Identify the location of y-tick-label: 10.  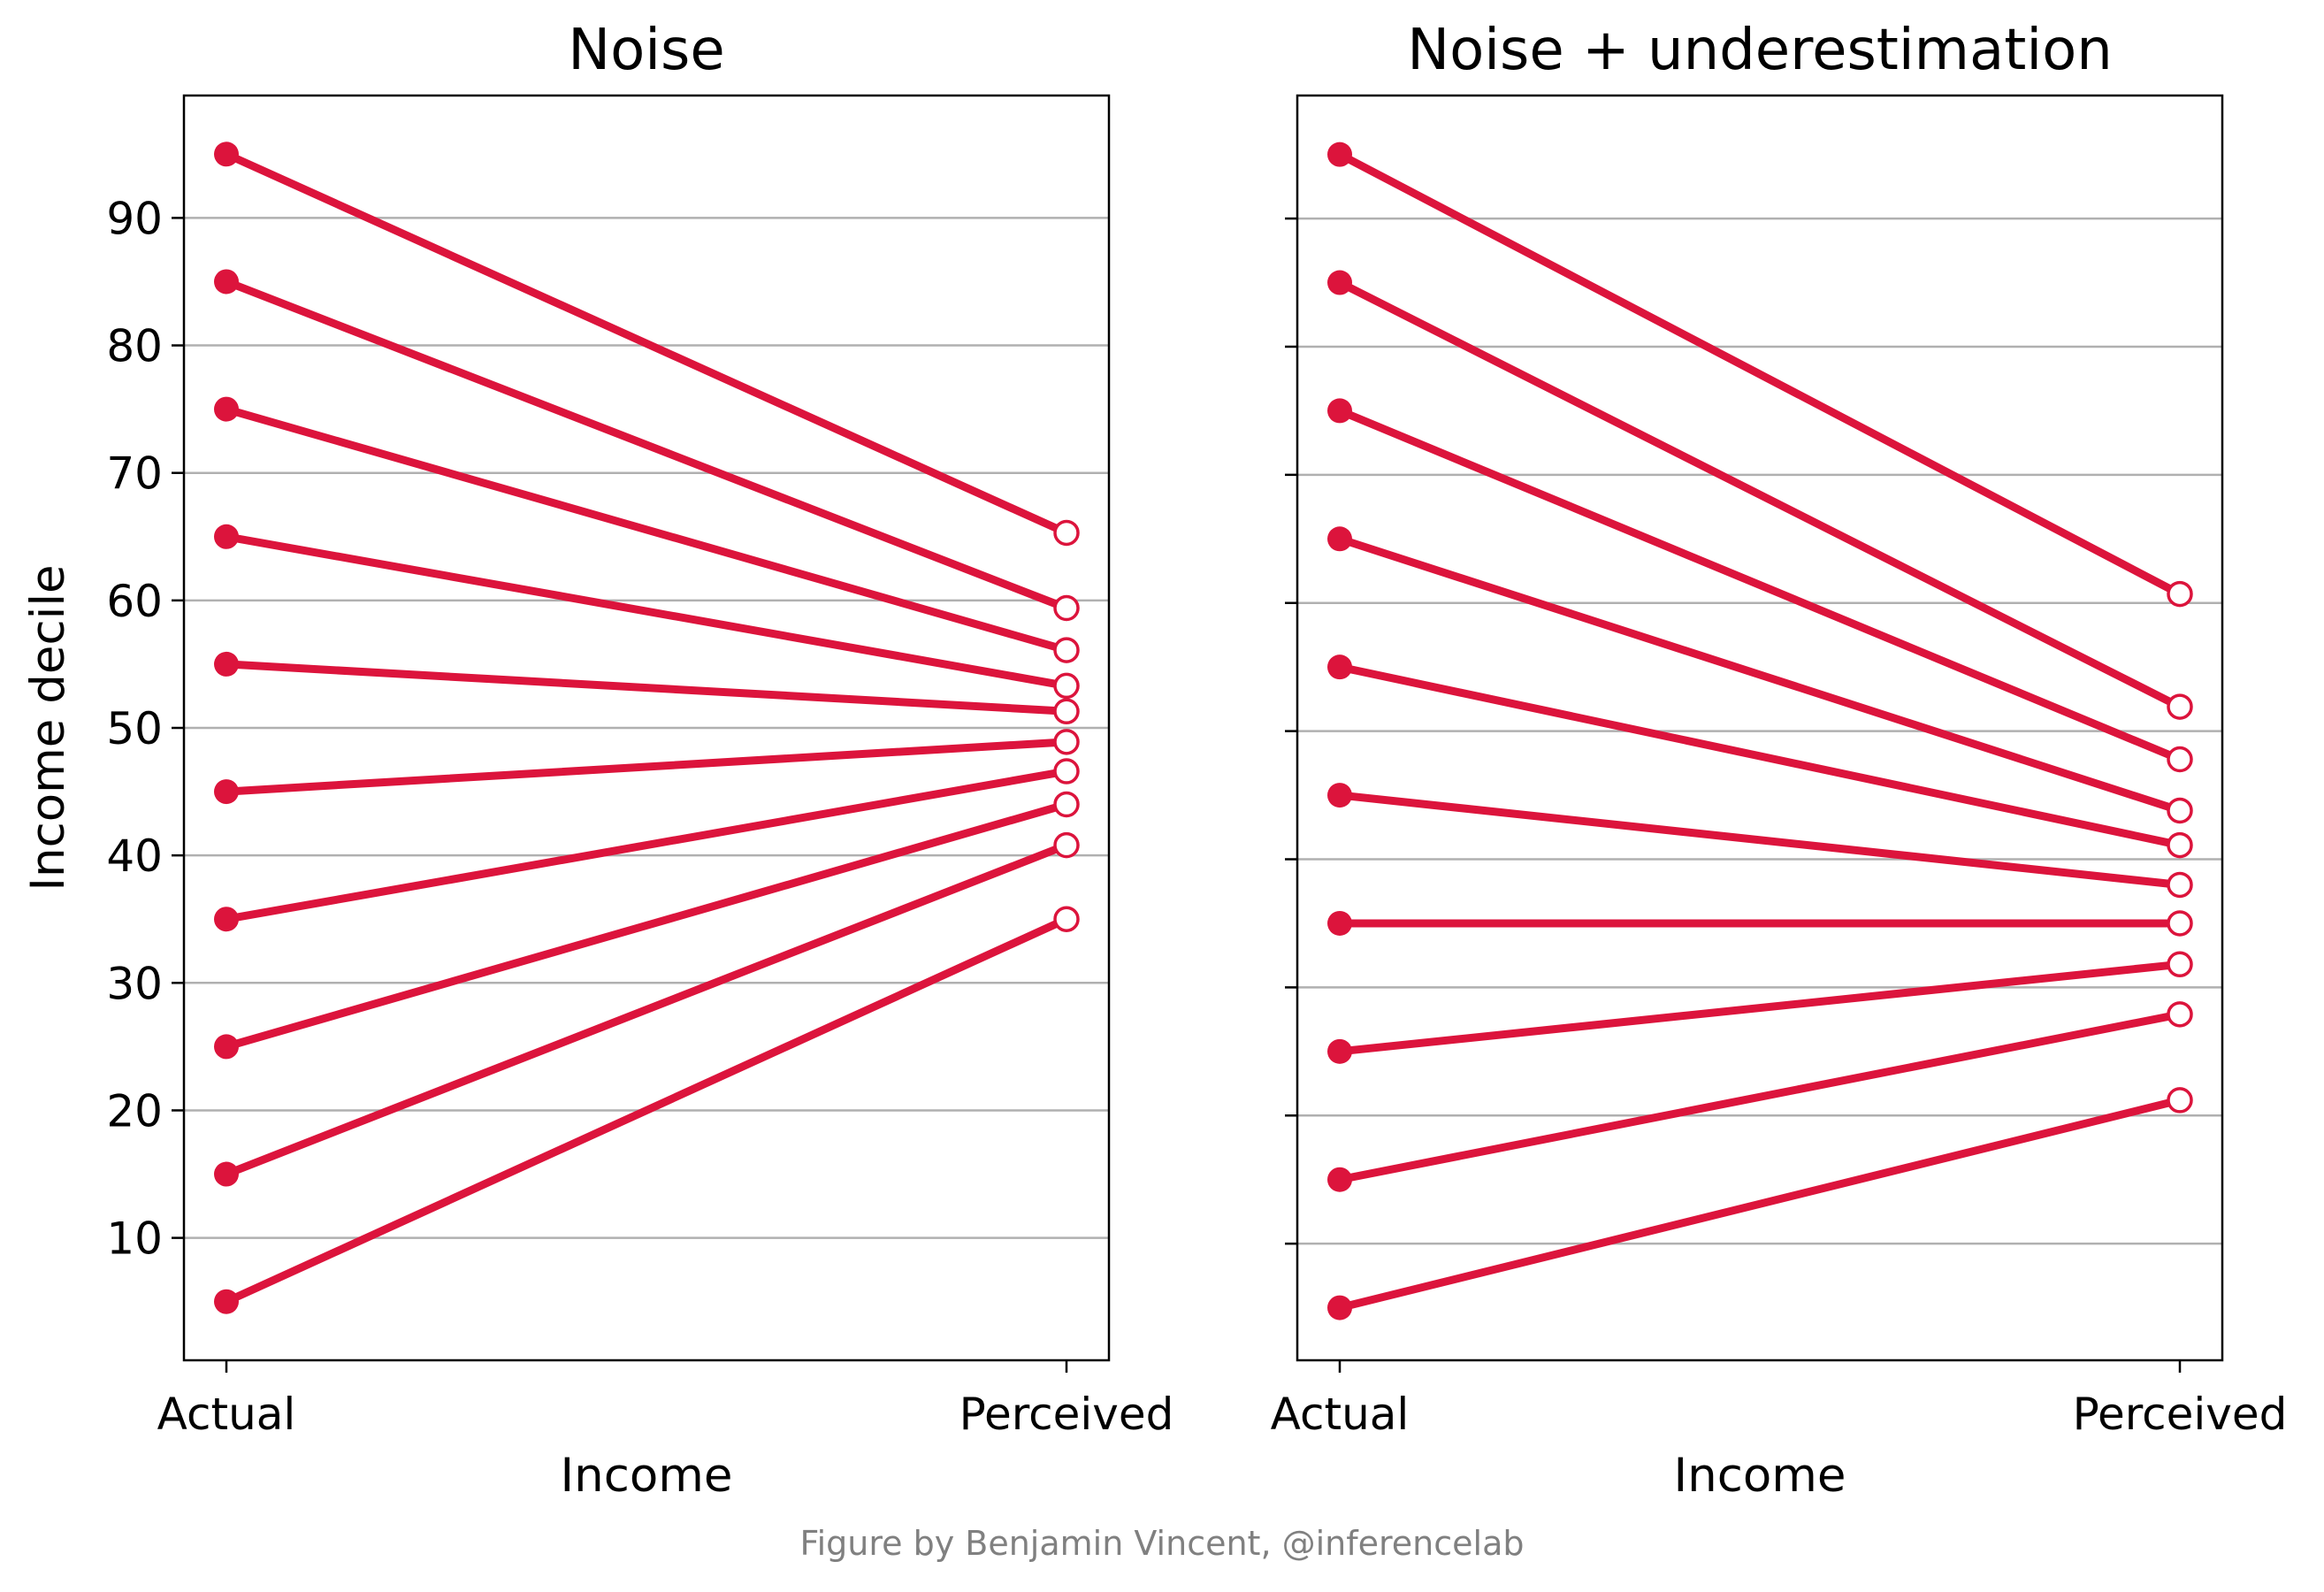
(134, 1239).